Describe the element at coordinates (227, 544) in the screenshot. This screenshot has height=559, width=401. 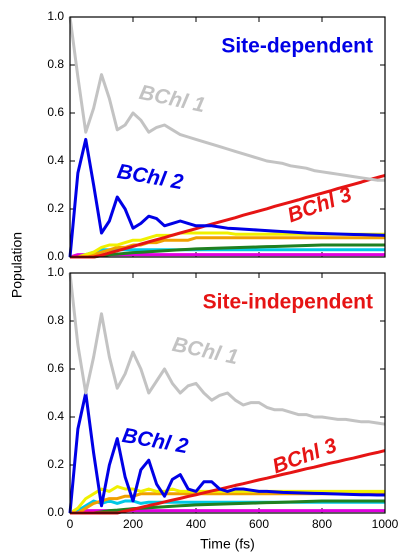
I see `x-axis-label: Time (fs)` at that location.